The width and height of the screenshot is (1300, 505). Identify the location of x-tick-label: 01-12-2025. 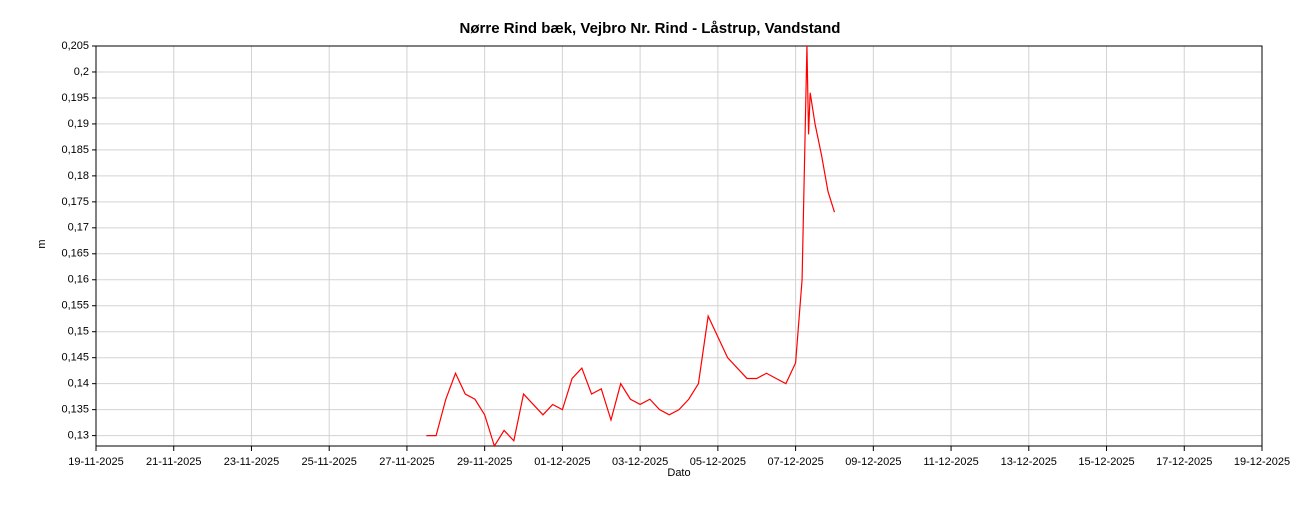
(562, 462).